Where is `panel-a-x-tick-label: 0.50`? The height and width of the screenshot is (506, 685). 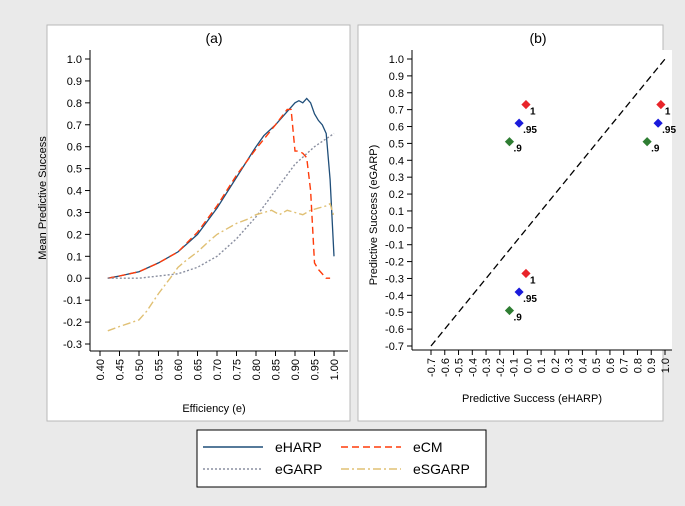 panel-a-x-tick-label: 0.50 is located at coordinates (140, 369).